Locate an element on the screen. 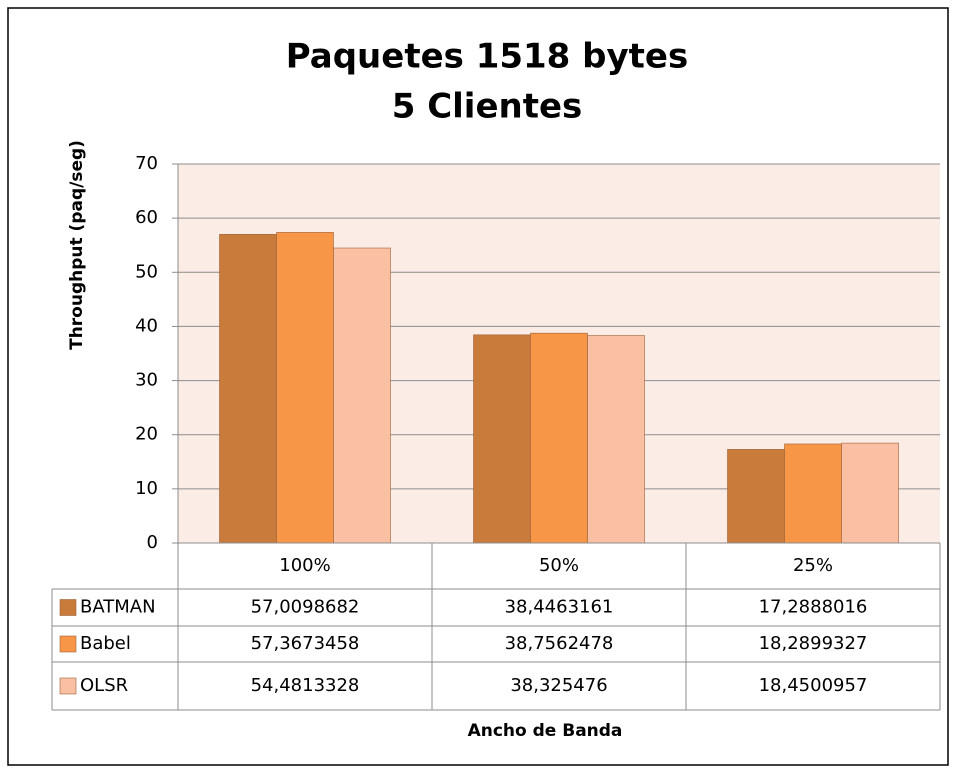 This screenshot has height=771, width=956. table-value: 18,2899327 is located at coordinates (813, 643).